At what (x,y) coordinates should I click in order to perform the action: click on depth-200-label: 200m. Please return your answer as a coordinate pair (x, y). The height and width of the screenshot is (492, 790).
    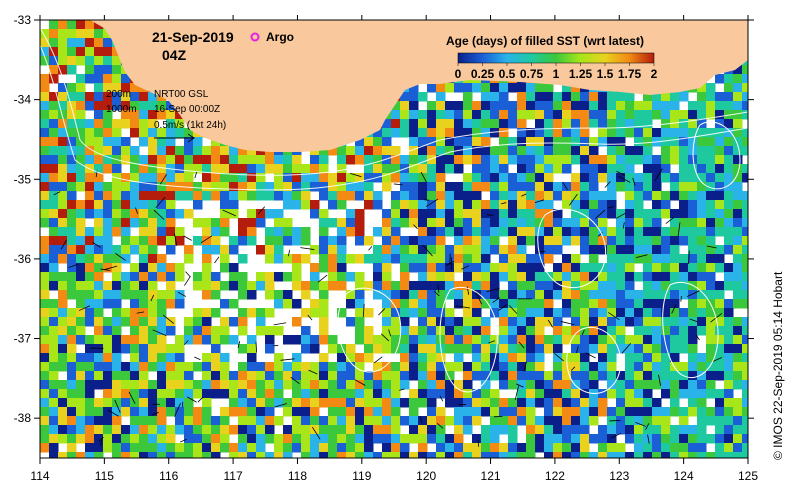
    Looking at the image, I should click on (118, 94).